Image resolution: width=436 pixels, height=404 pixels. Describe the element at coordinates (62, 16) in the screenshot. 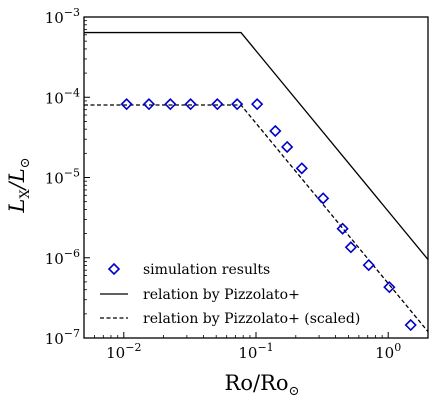

I see `y-tick-label: 10⁻³` at that location.